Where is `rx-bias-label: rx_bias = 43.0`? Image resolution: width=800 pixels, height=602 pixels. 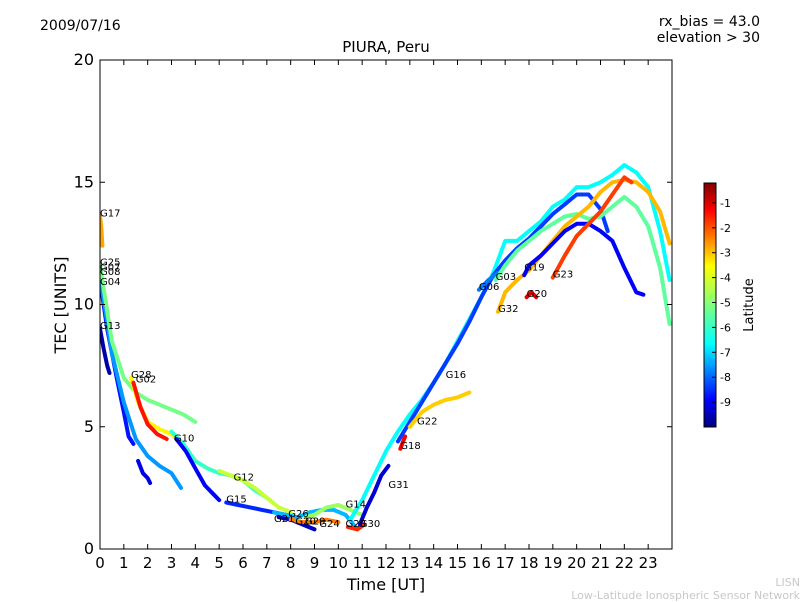
rx-bias-label: rx_bias = 43.0 is located at coordinates (709, 22).